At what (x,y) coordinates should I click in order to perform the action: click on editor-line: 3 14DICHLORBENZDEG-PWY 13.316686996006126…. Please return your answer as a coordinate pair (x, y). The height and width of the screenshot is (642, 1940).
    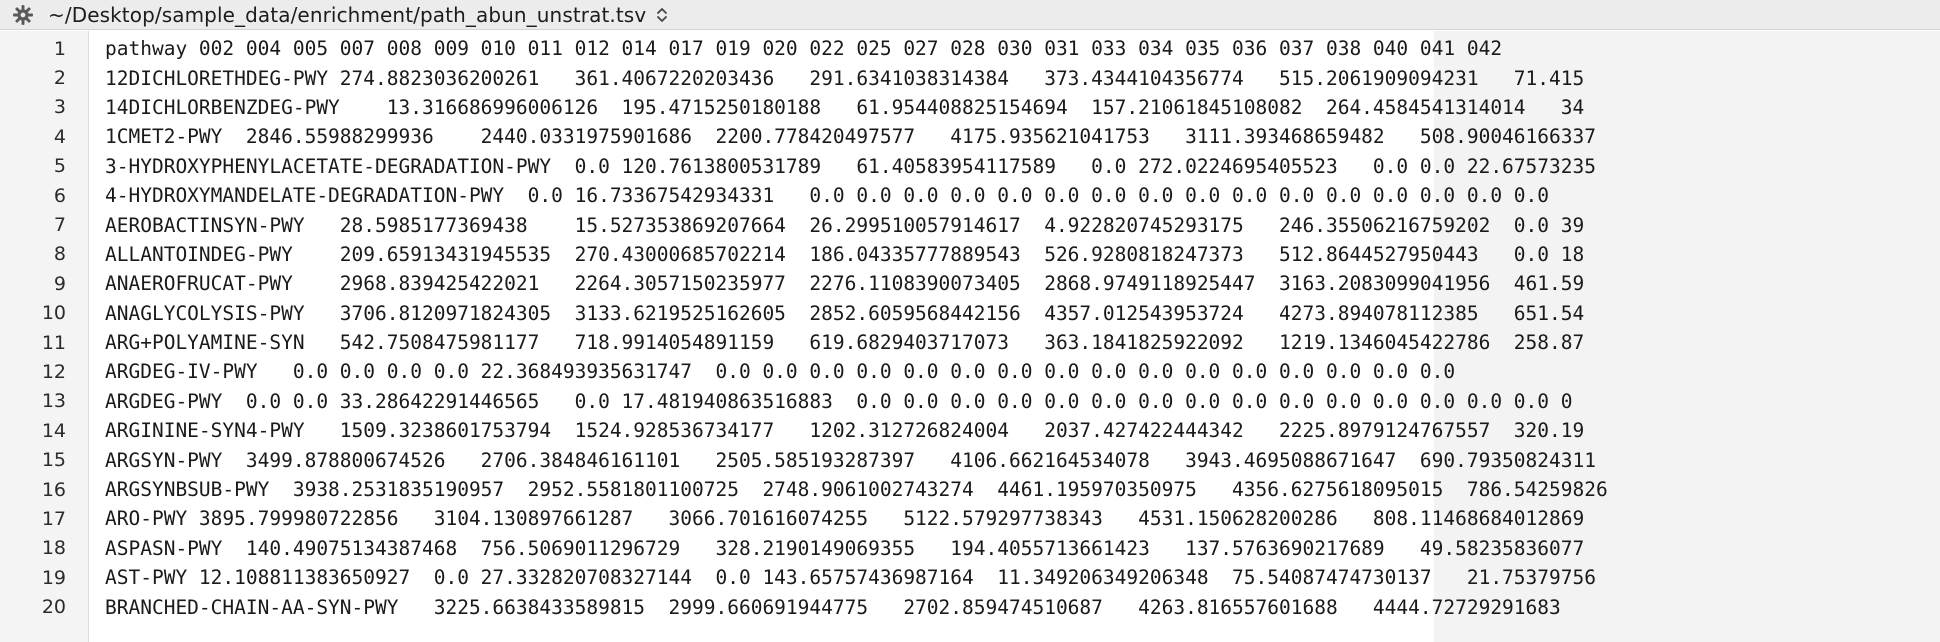
    Looking at the image, I should click on (970, 107).